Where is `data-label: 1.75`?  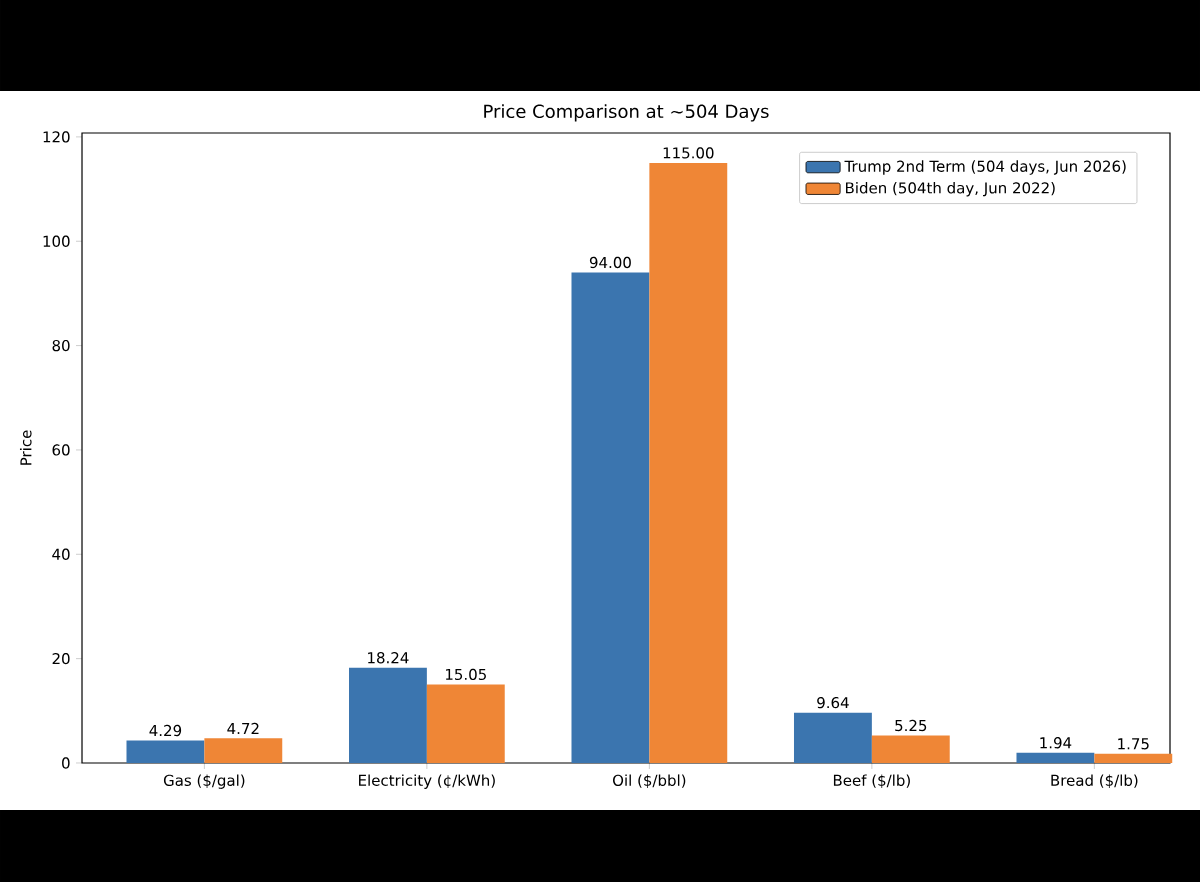
data-label: 1.75 is located at coordinates (1133, 744).